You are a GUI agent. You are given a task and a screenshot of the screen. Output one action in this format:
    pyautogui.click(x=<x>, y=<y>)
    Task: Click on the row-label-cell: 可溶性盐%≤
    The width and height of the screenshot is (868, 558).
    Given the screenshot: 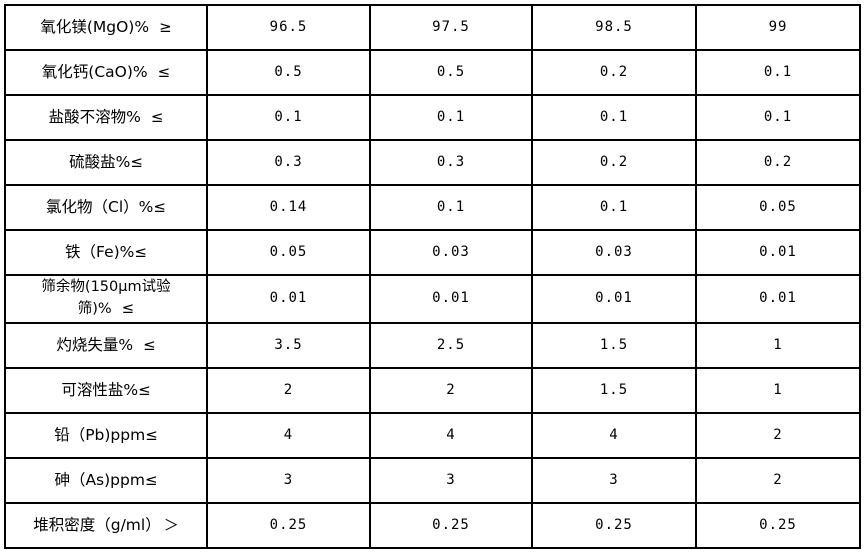 What is the action you would take?
    pyautogui.click(x=106, y=390)
    